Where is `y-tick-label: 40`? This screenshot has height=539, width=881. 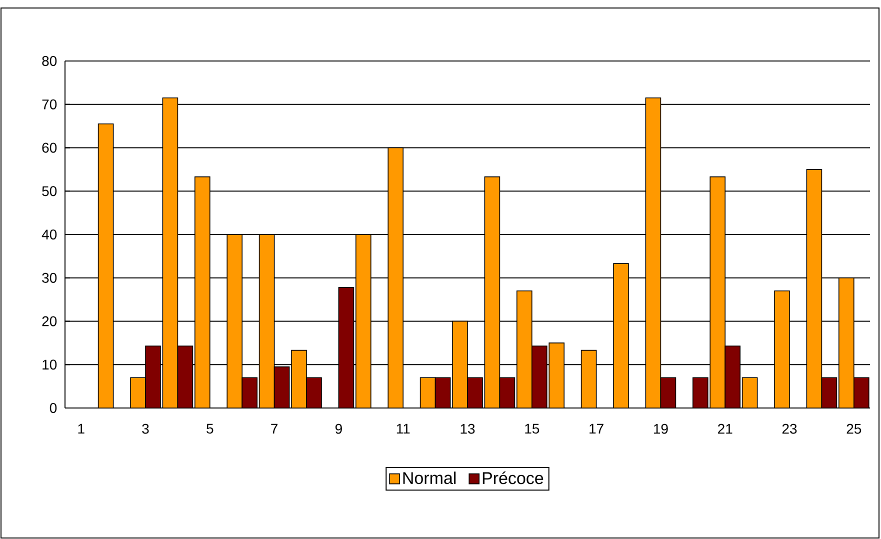 y-tick-label: 40 is located at coordinates (49, 235).